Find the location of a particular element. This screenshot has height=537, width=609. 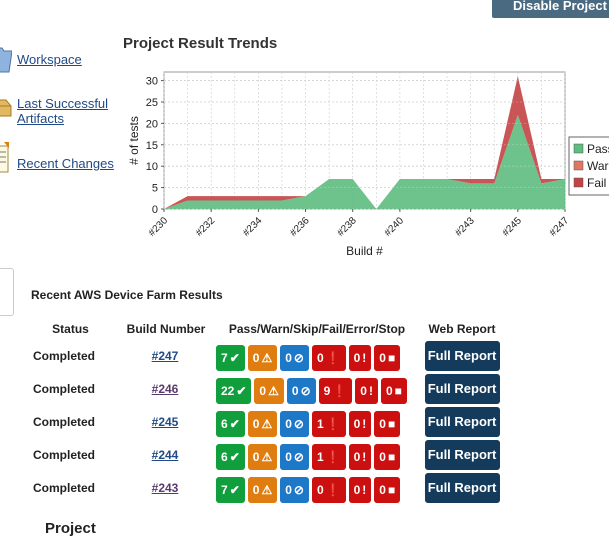

build-link: #247 is located at coordinates (165, 355).